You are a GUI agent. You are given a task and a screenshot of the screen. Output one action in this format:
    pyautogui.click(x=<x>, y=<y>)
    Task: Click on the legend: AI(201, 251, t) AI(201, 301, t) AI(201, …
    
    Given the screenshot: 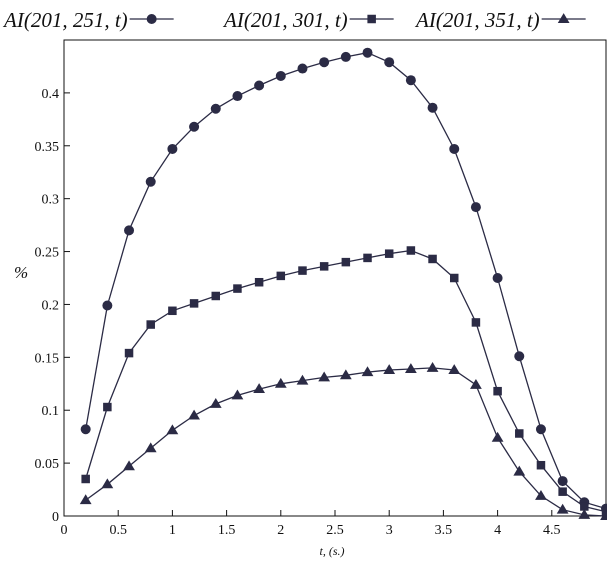 What is the action you would take?
    pyautogui.click(x=294, y=20)
    